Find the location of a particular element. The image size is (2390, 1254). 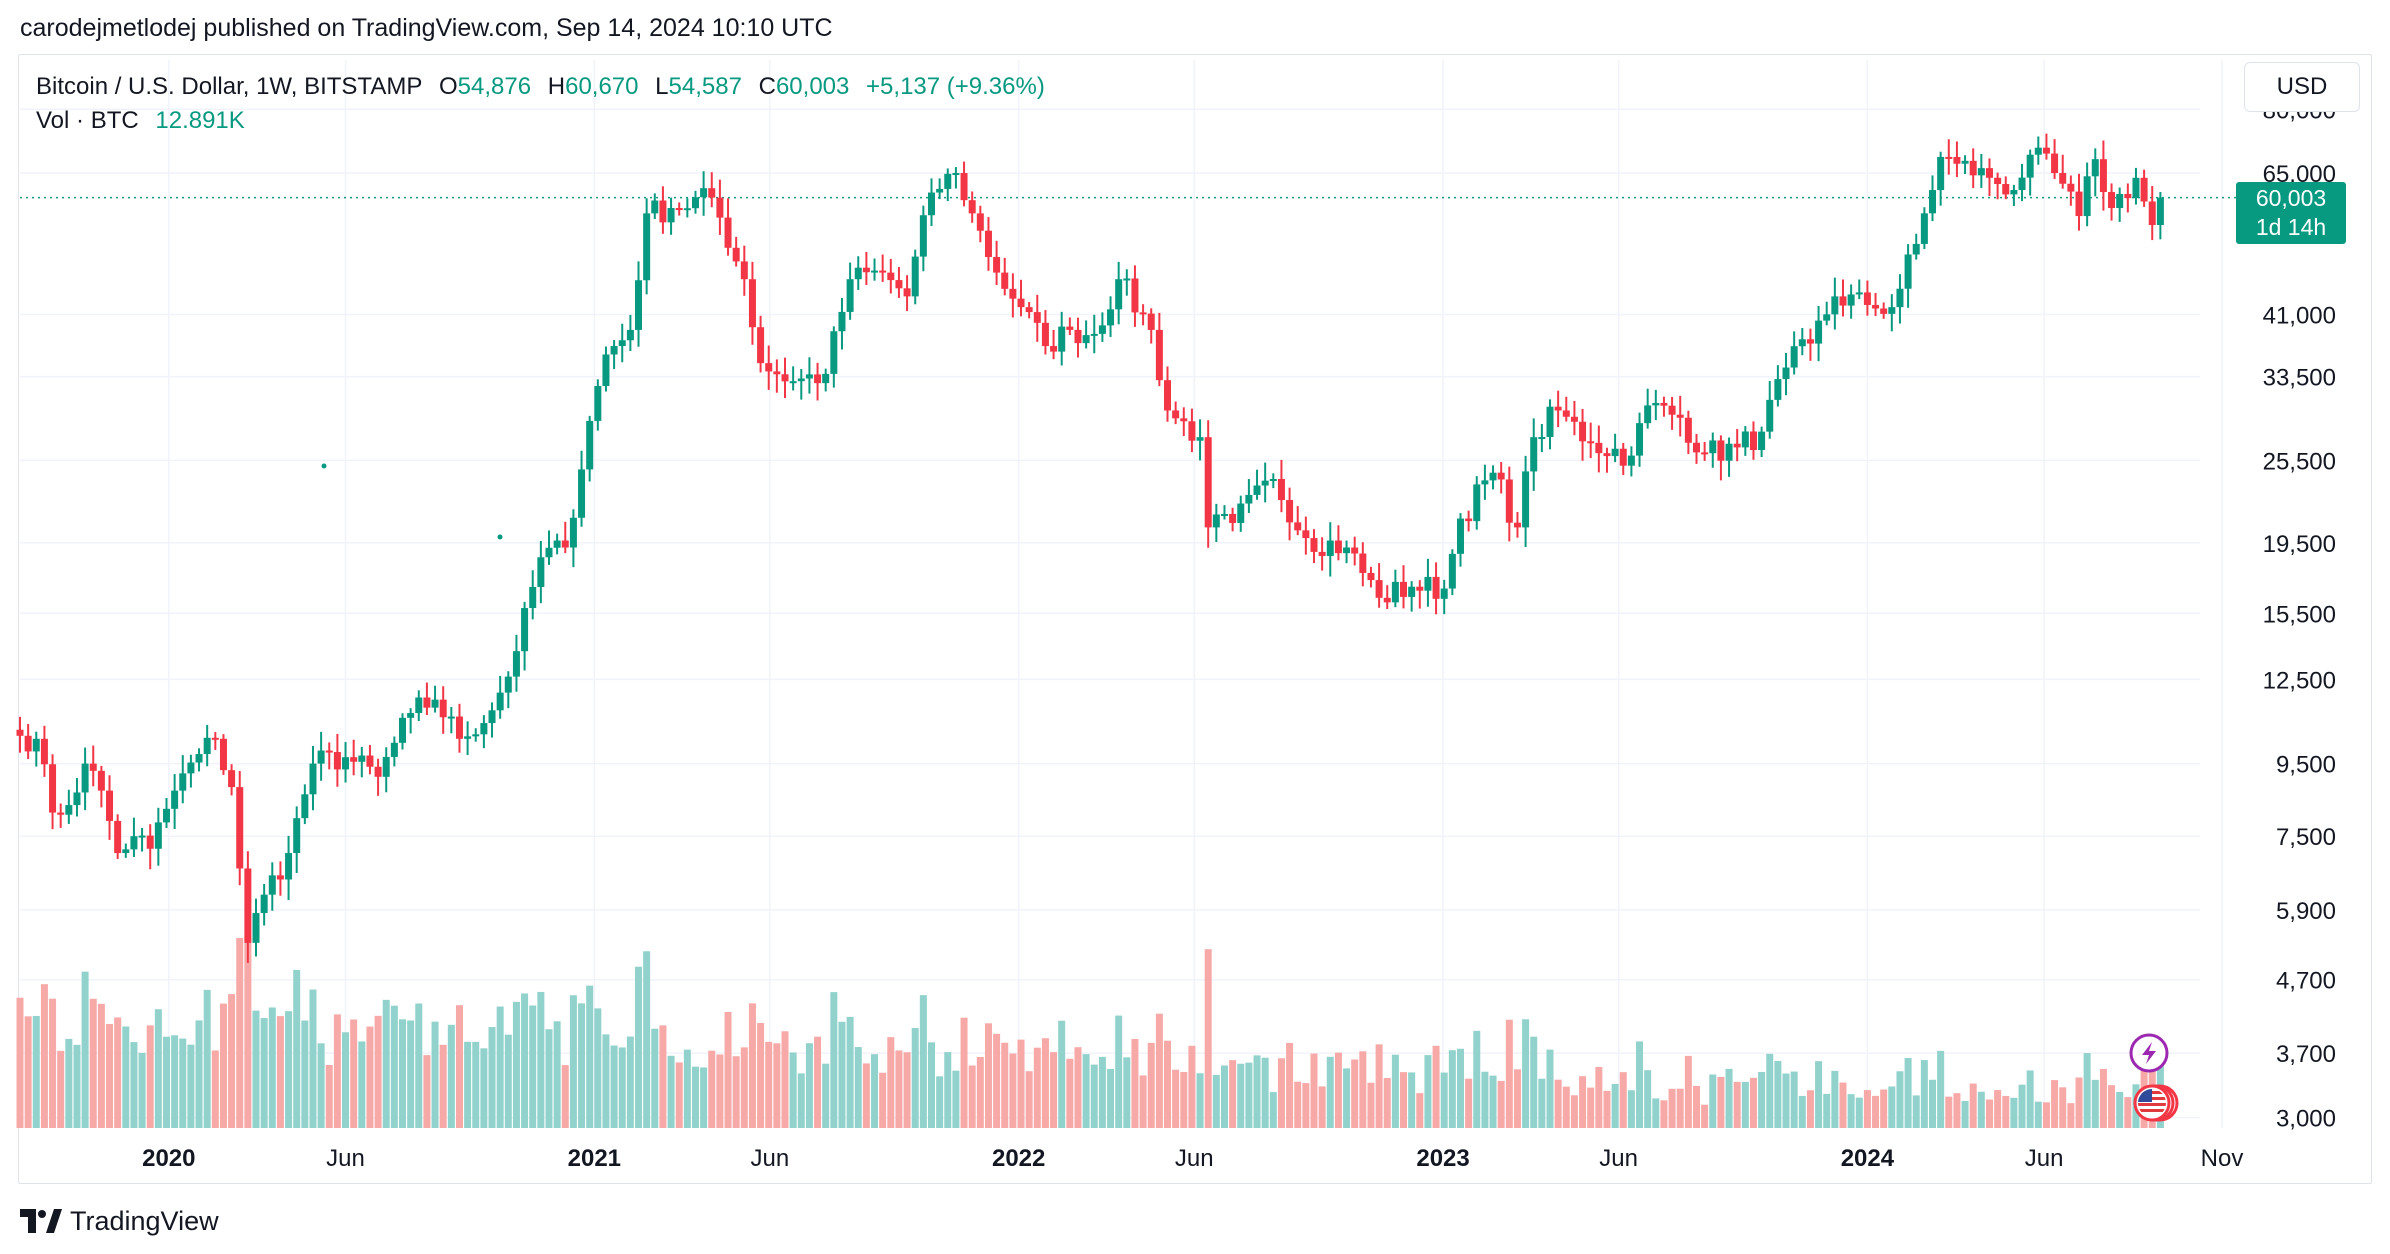

volume-label: Vol · BTC is located at coordinates (87, 120).